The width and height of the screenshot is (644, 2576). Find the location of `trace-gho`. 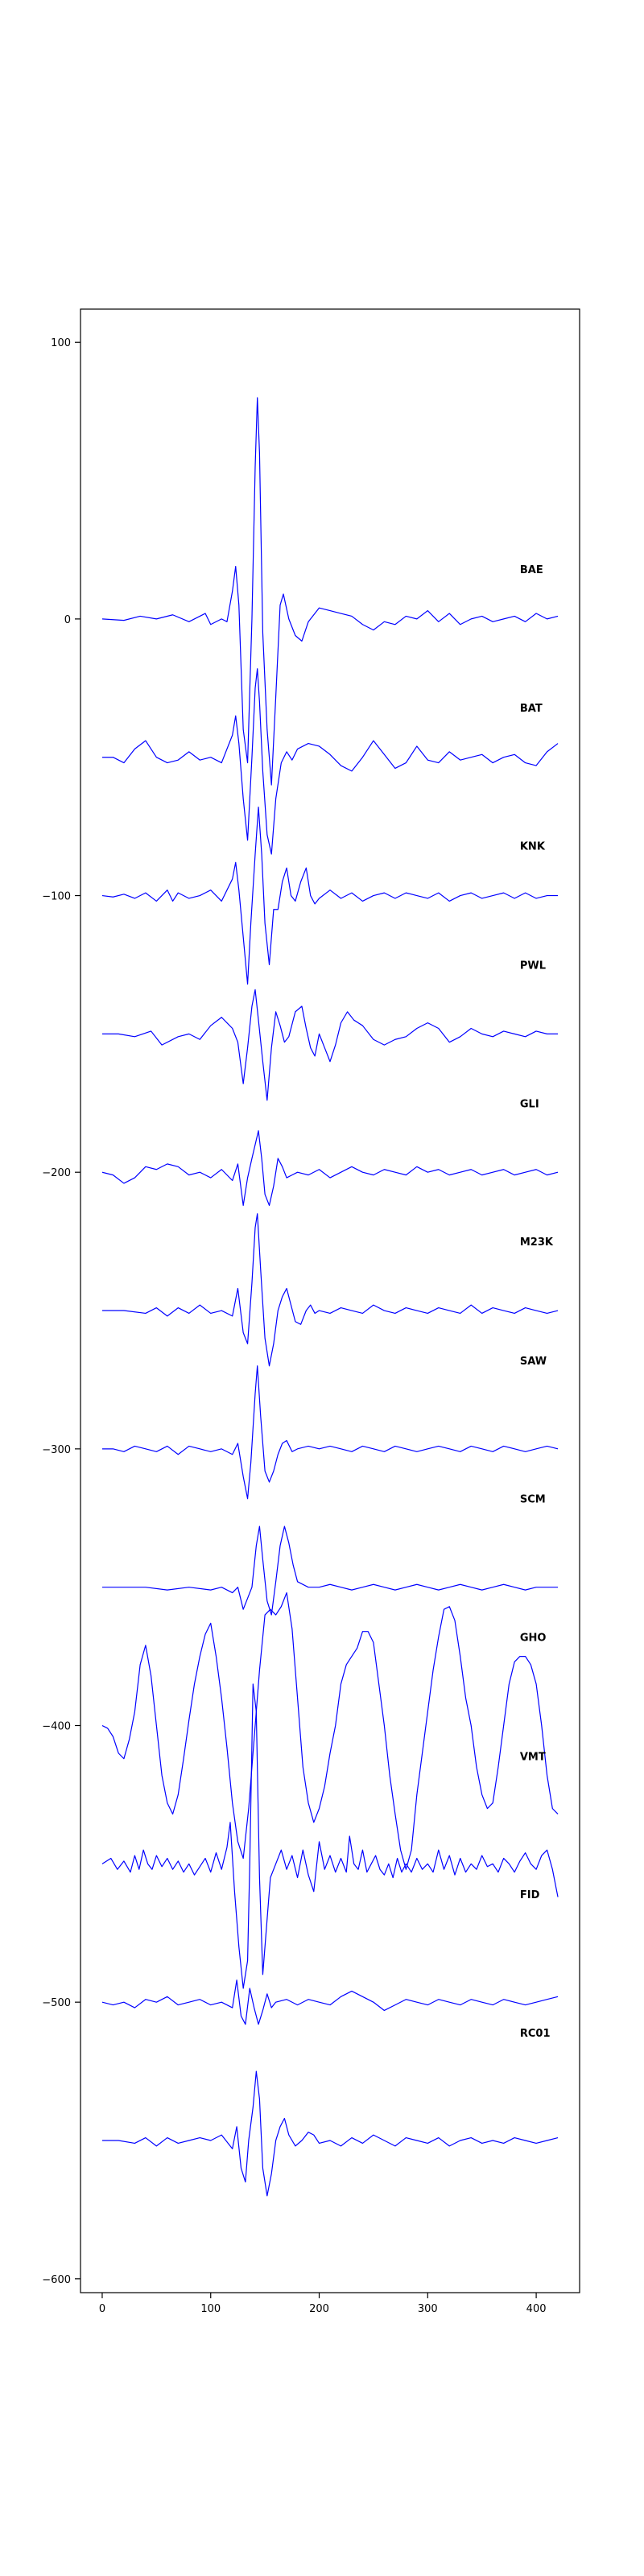

trace-gho is located at coordinates (330, 1730).